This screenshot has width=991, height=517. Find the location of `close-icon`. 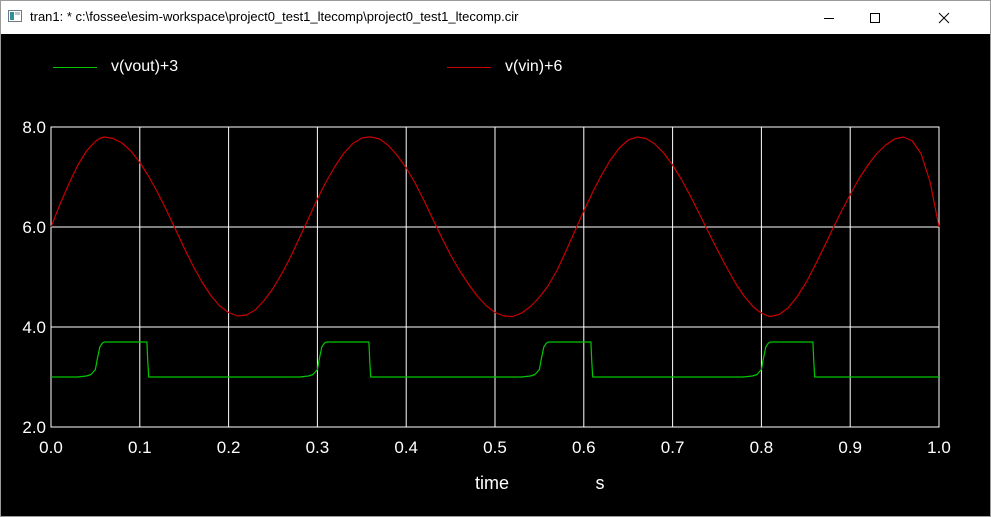

close-icon is located at coordinates (944, 17).